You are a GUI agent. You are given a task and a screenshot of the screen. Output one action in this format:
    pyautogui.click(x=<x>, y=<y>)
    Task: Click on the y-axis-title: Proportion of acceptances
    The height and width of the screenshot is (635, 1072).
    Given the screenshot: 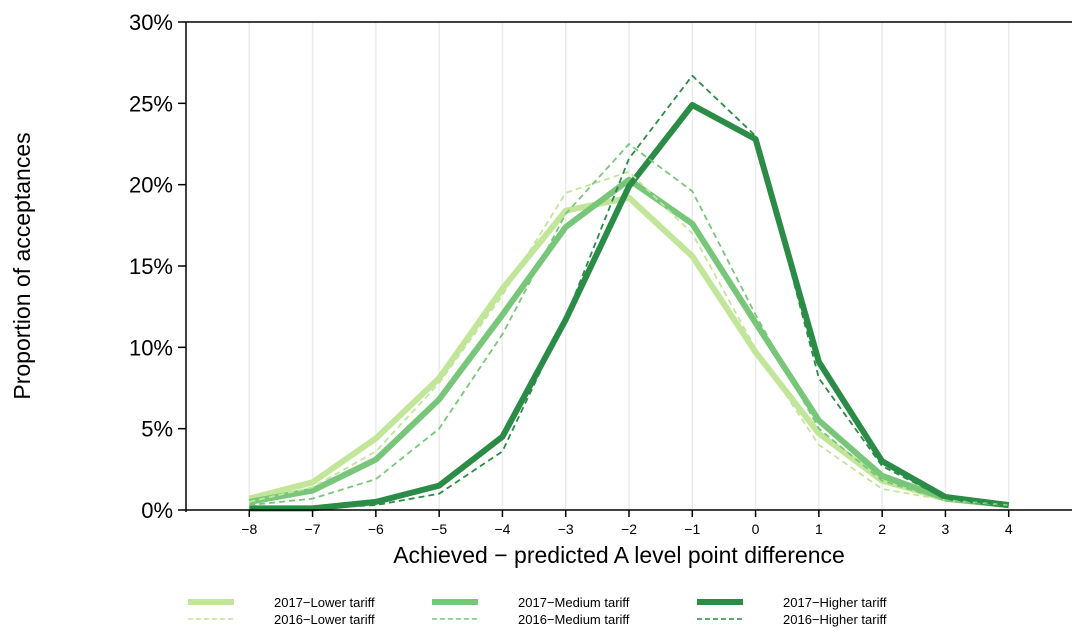 What is the action you would take?
    pyautogui.click(x=22, y=265)
    